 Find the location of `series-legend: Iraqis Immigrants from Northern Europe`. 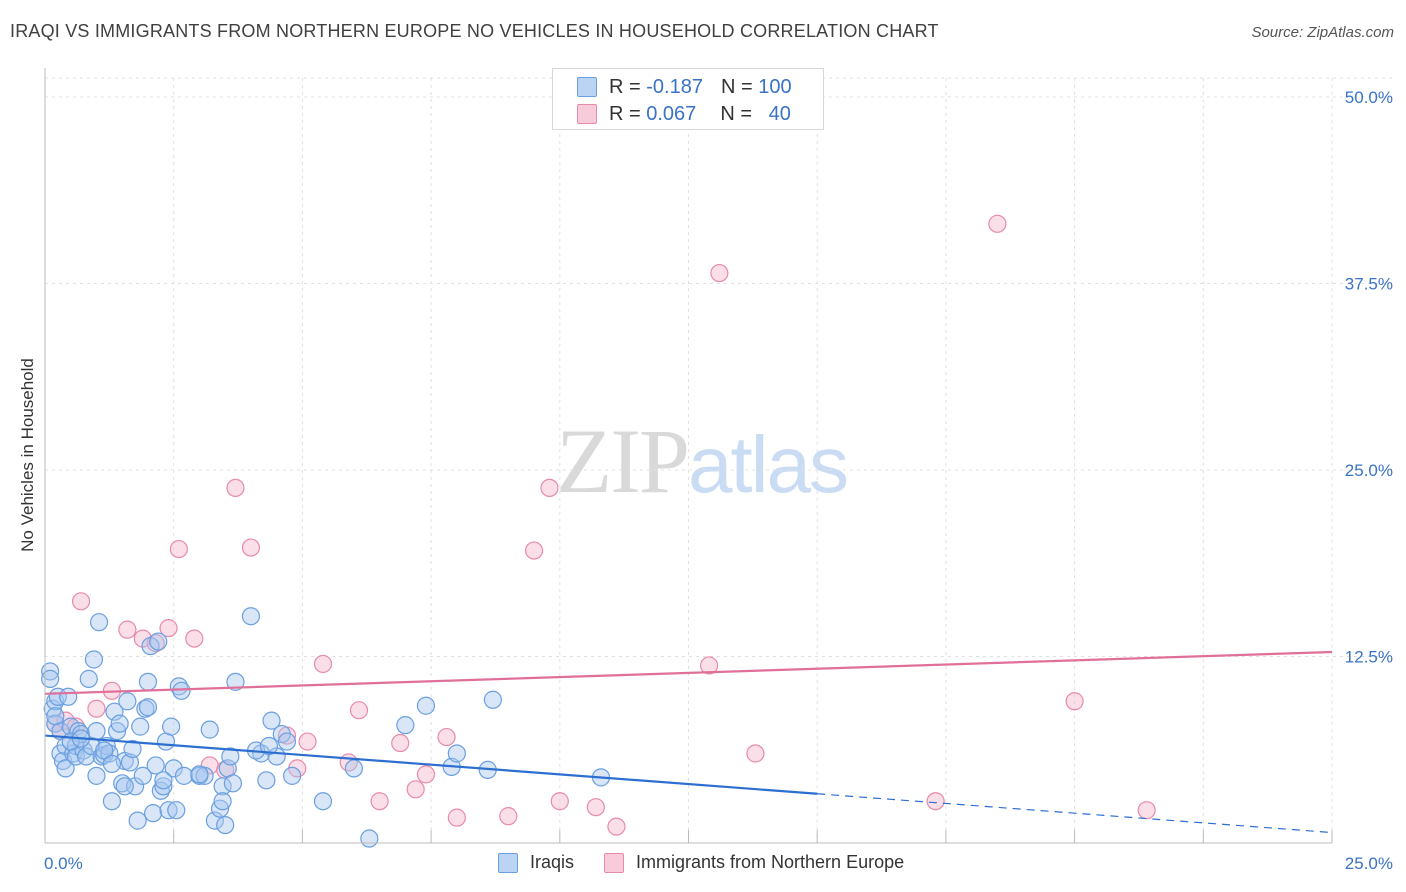

series-legend: Iraqis Immigrants from Northern Europe is located at coordinates (716, 862).